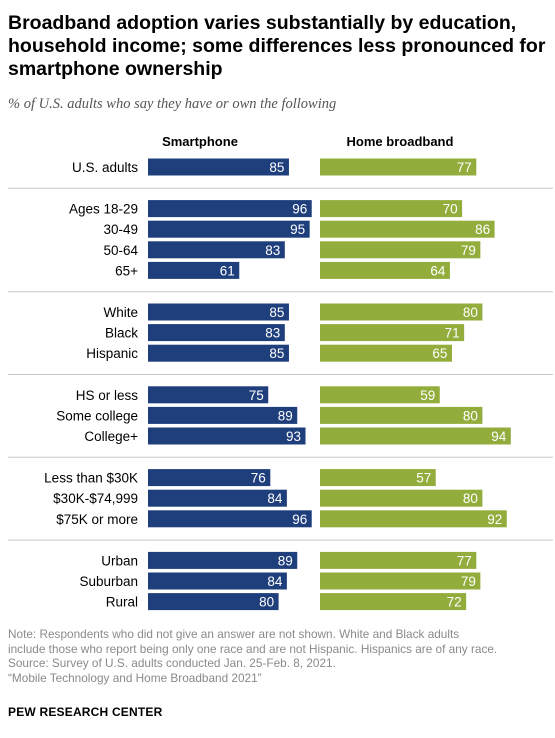  What do you see at coordinates (120, 312) in the screenshot?
I see `category-label: White` at bounding box center [120, 312].